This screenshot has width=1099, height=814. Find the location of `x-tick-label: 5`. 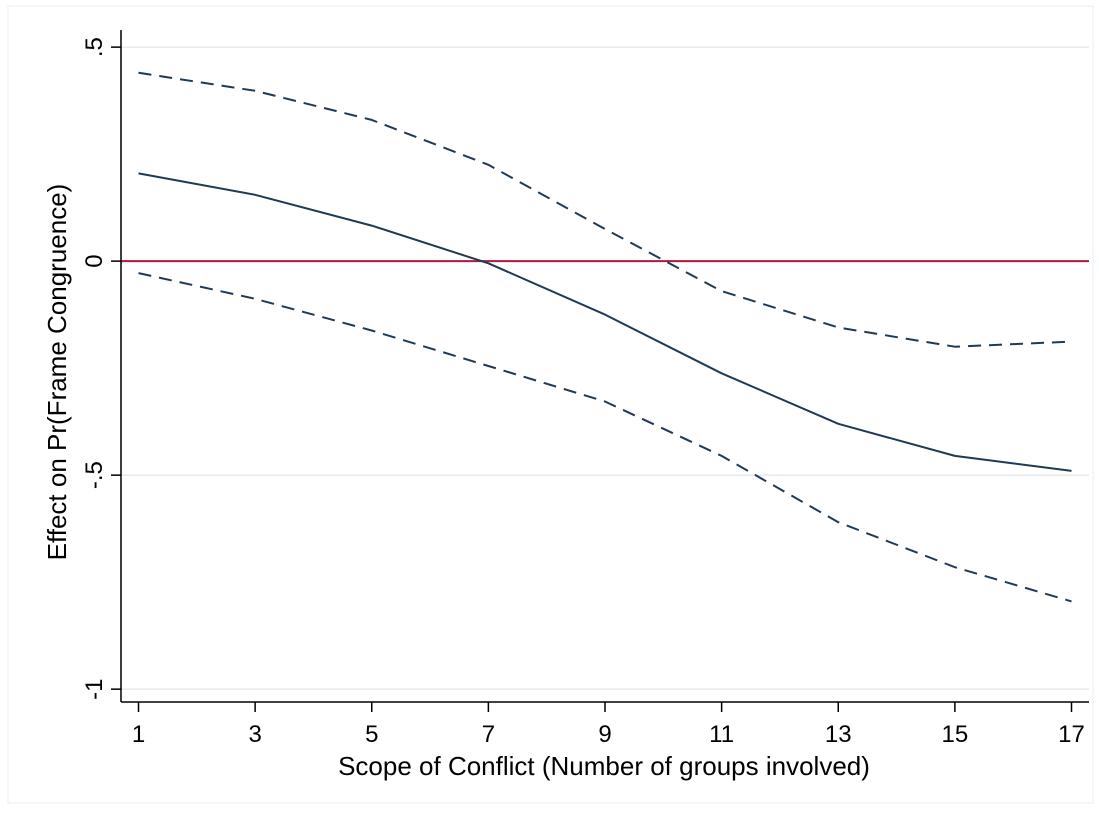

x-tick-label: 5 is located at coordinates (371, 734).